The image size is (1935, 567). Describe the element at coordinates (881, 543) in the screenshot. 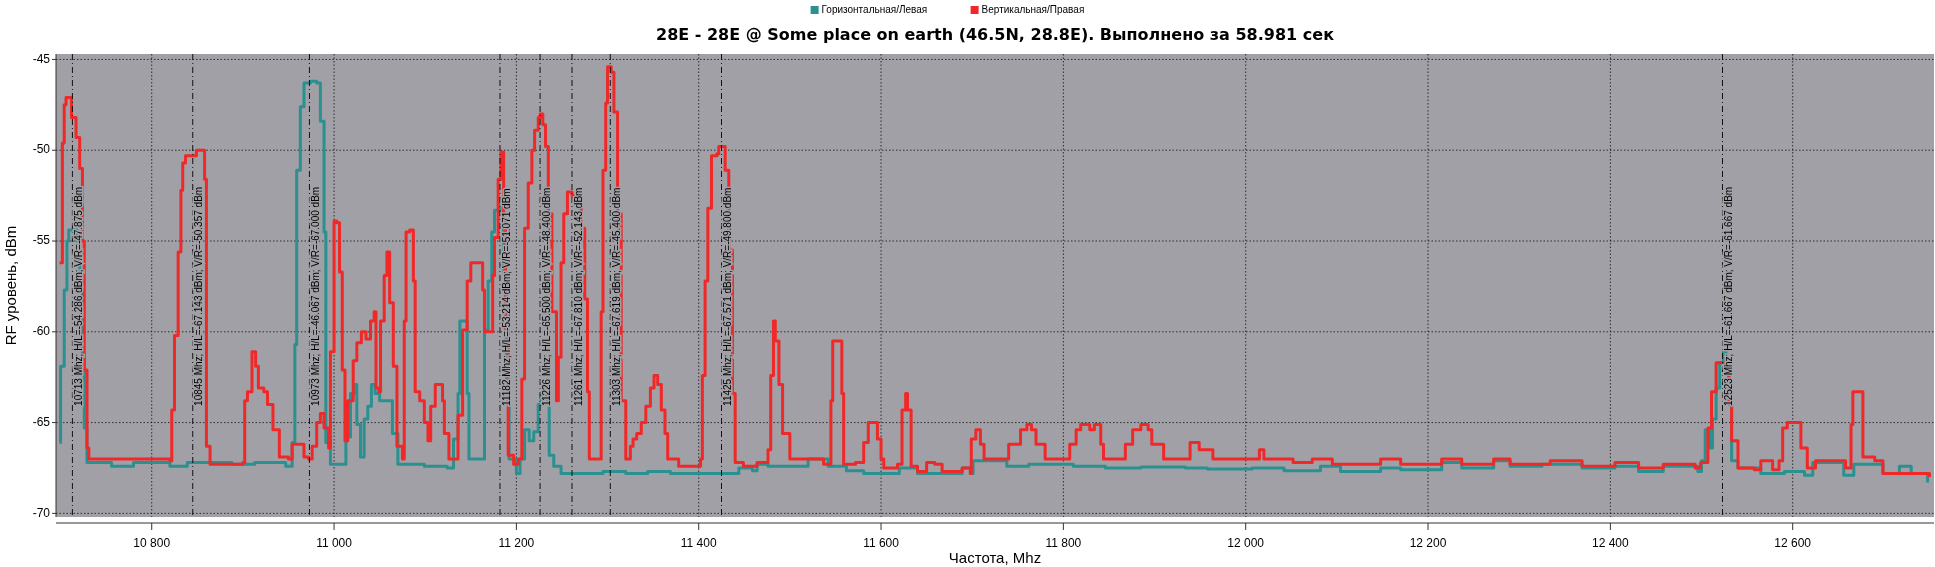

I see `x-tick-label: 11 600` at that location.